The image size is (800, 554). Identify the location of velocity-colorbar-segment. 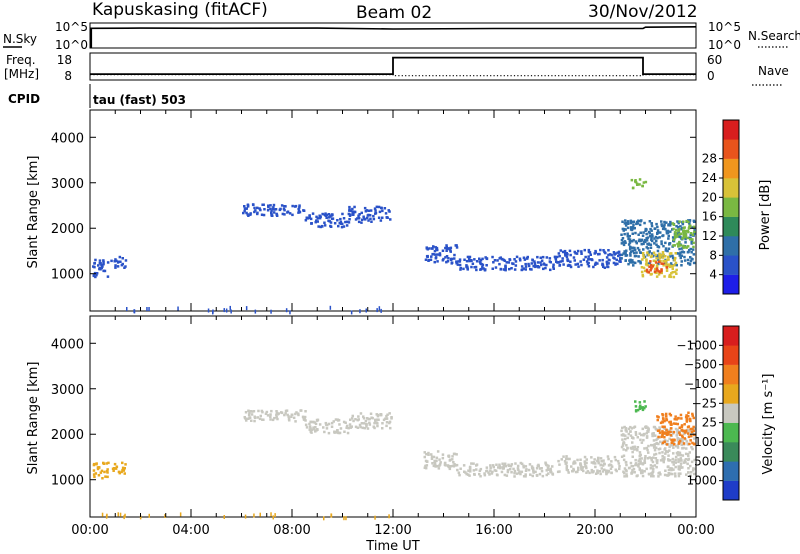
(731, 413).